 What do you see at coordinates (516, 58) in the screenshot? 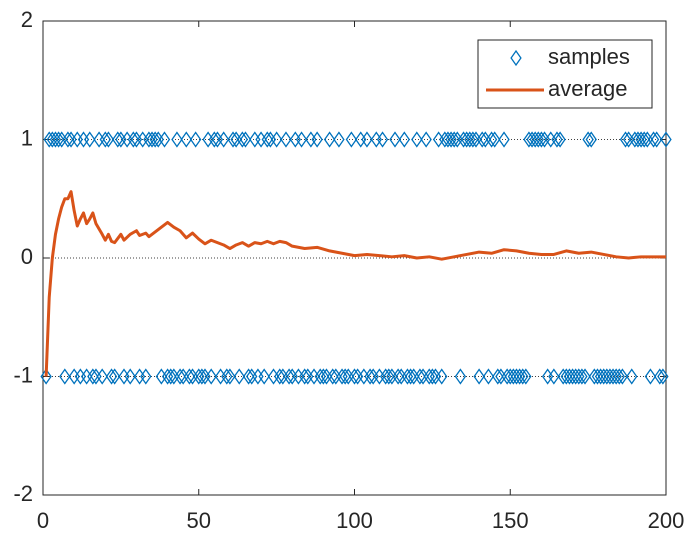
I see `legend-marker` at bounding box center [516, 58].